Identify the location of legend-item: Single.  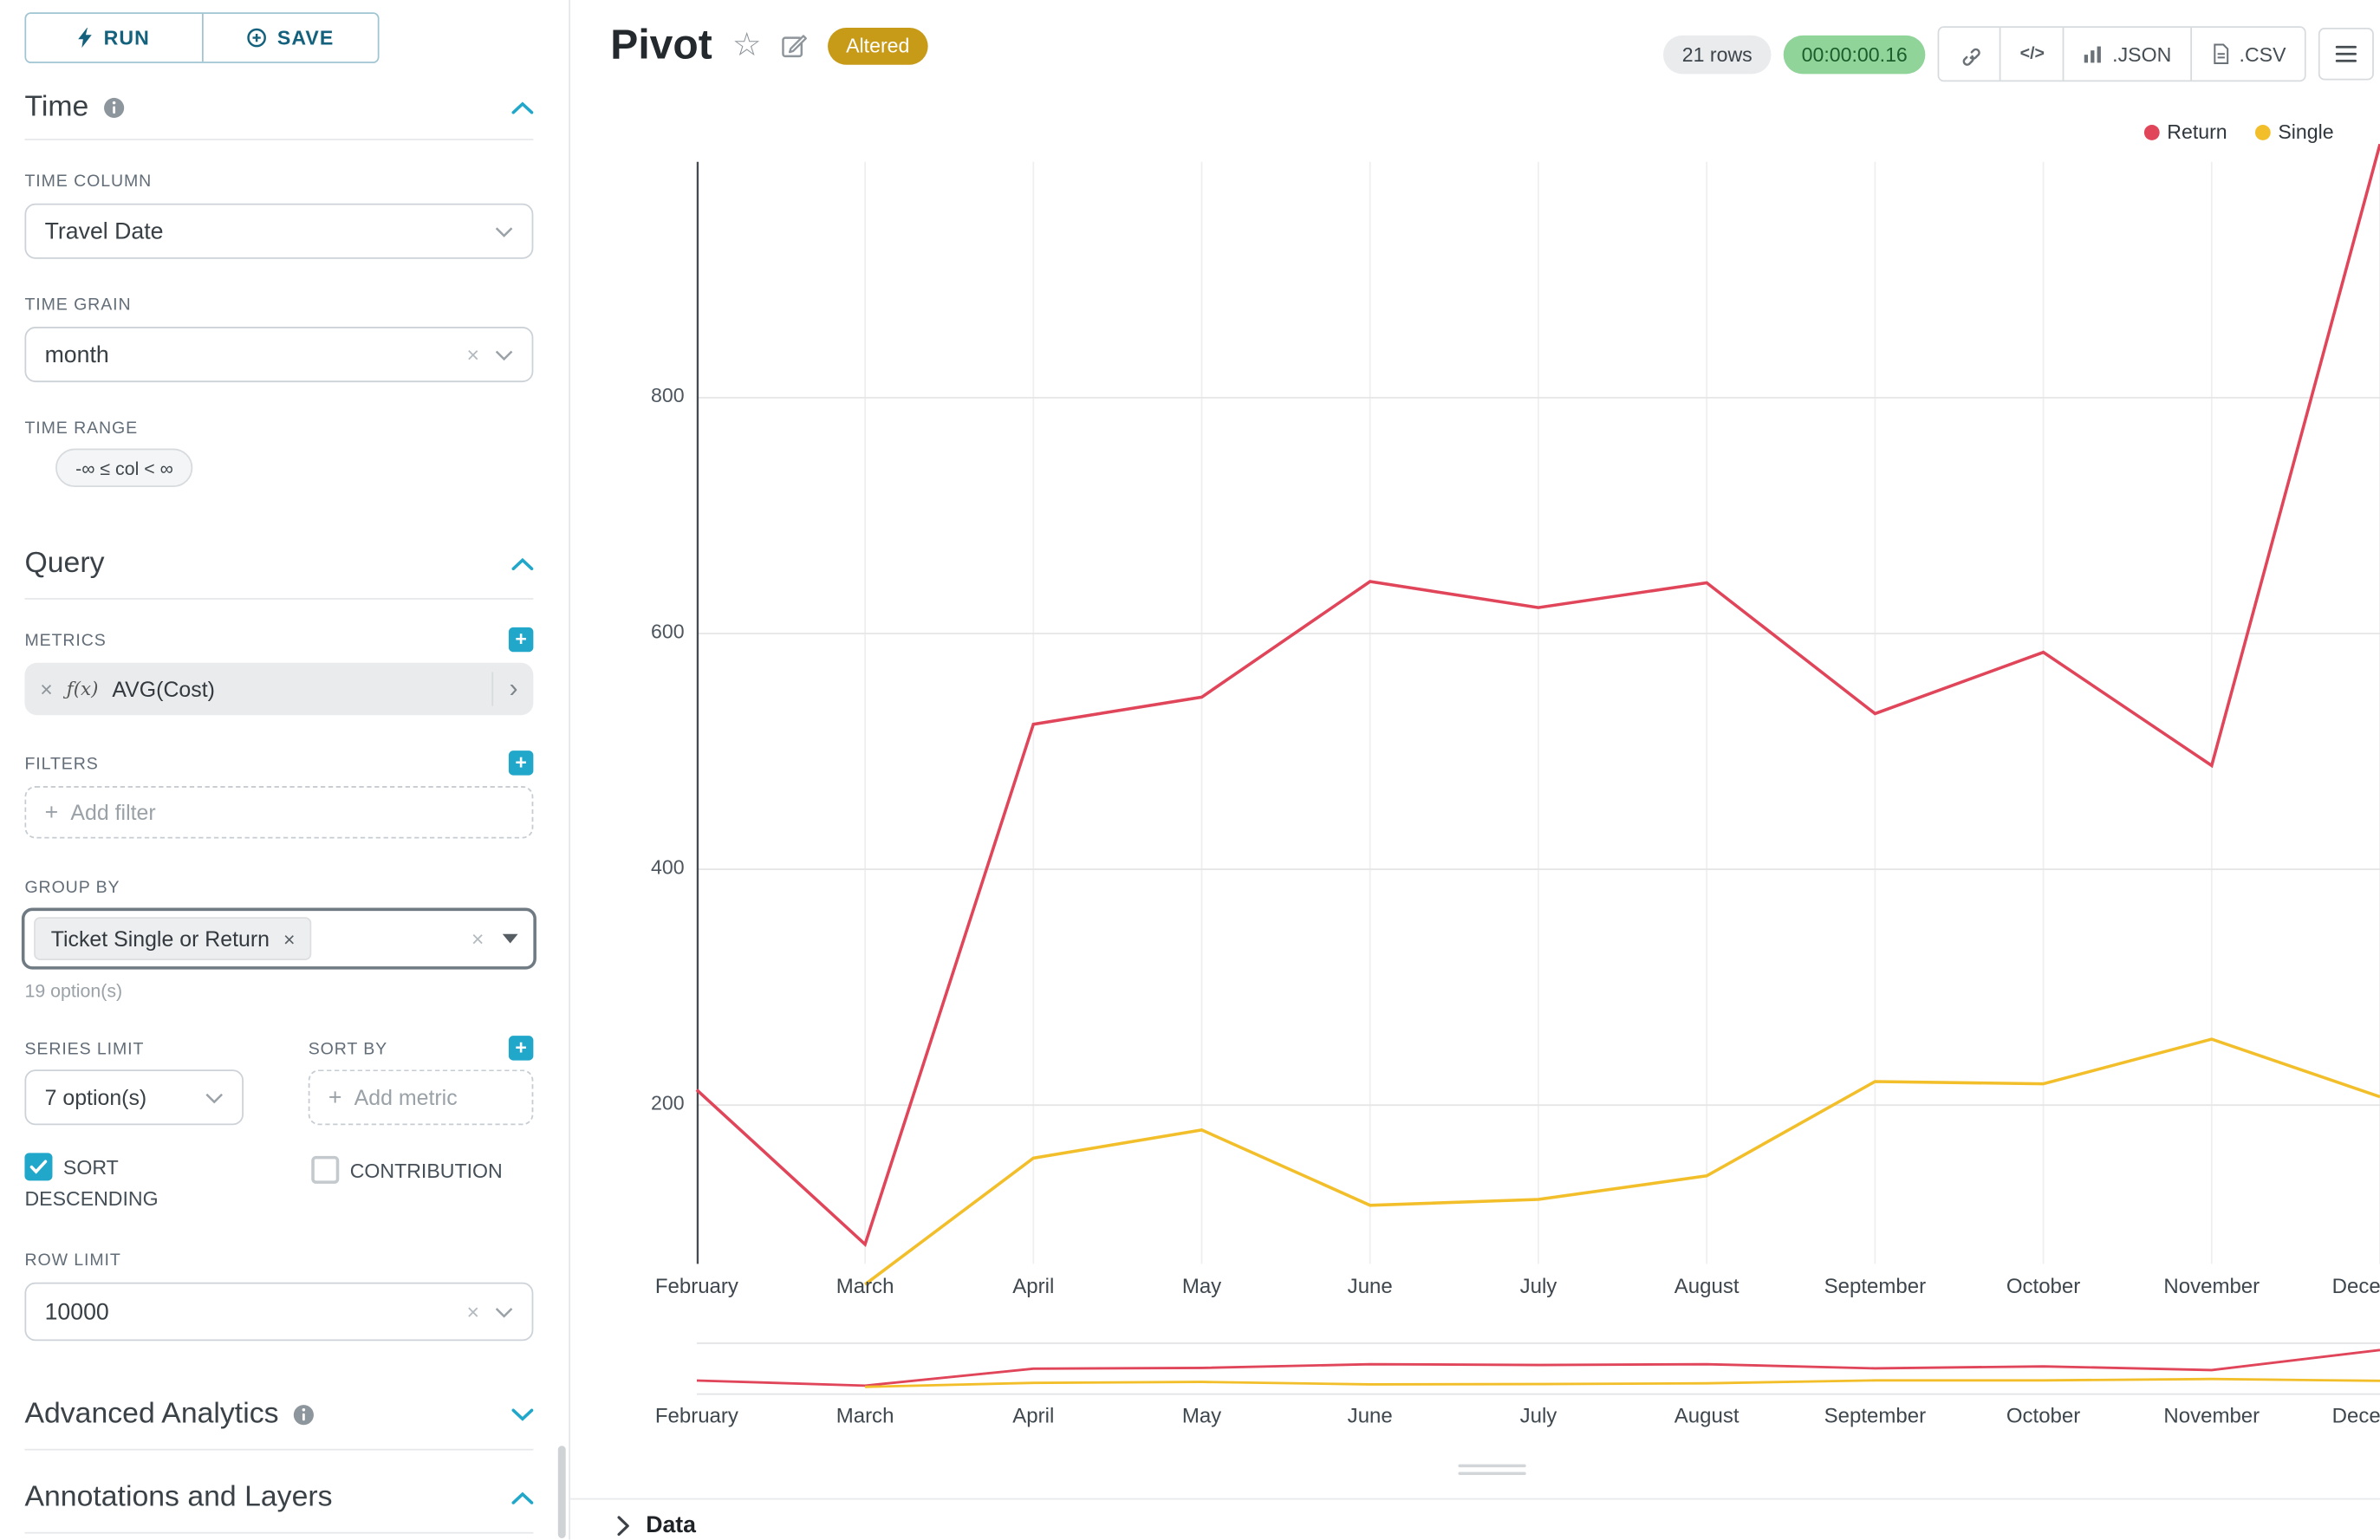
(2294, 132).